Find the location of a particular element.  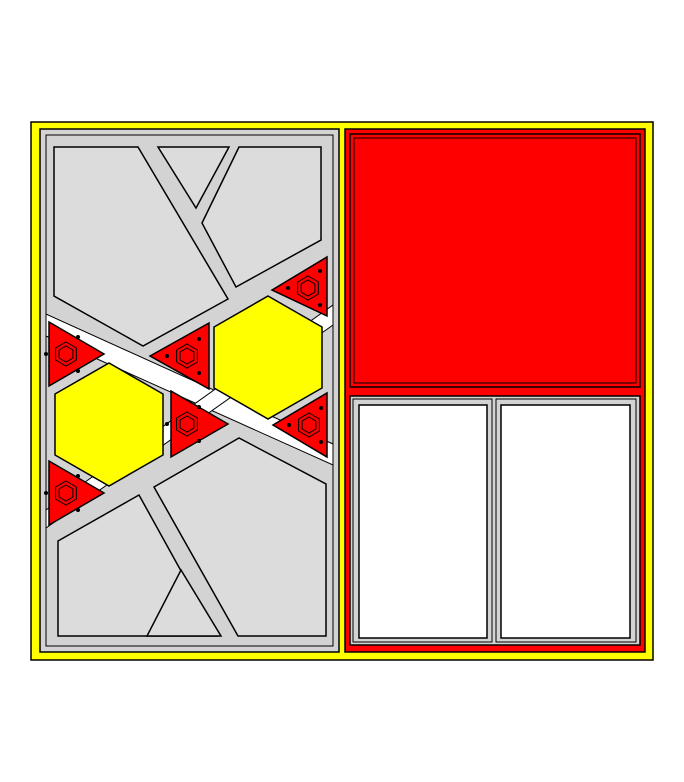

lower-tiles is located at coordinates (192, 537).